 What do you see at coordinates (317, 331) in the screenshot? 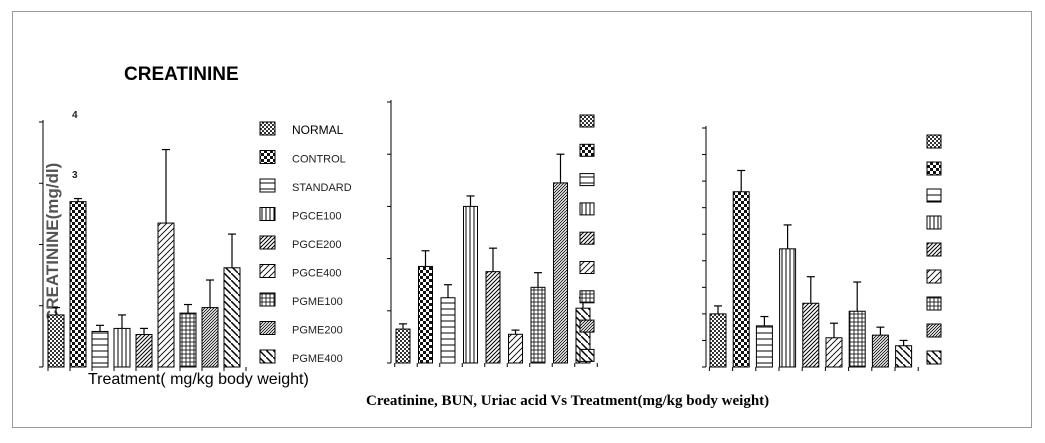
I see `legend-label: PGME200` at bounding box center [317, 331].